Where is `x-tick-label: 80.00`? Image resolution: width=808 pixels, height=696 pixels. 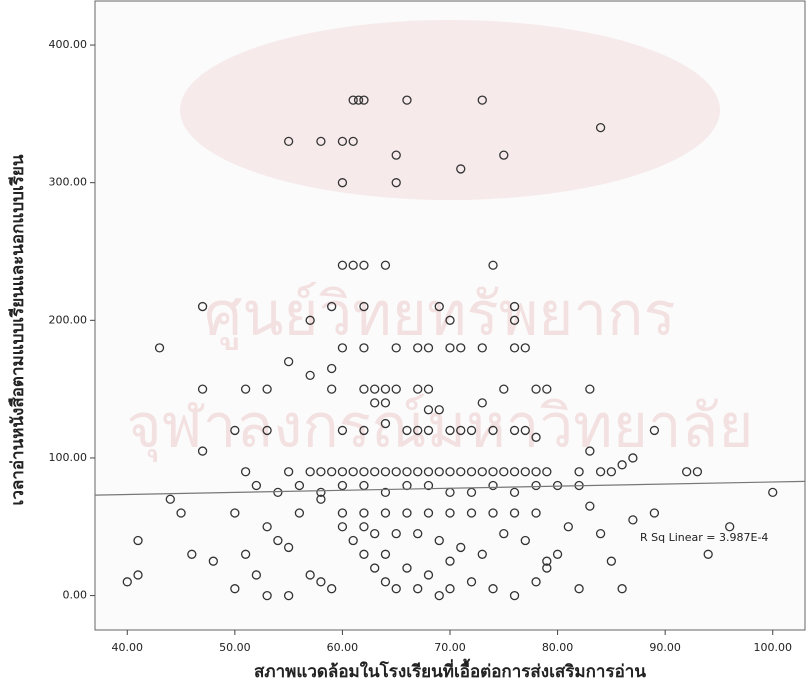
x-tick-label: 80.00 is located at coordinates (558, 647).